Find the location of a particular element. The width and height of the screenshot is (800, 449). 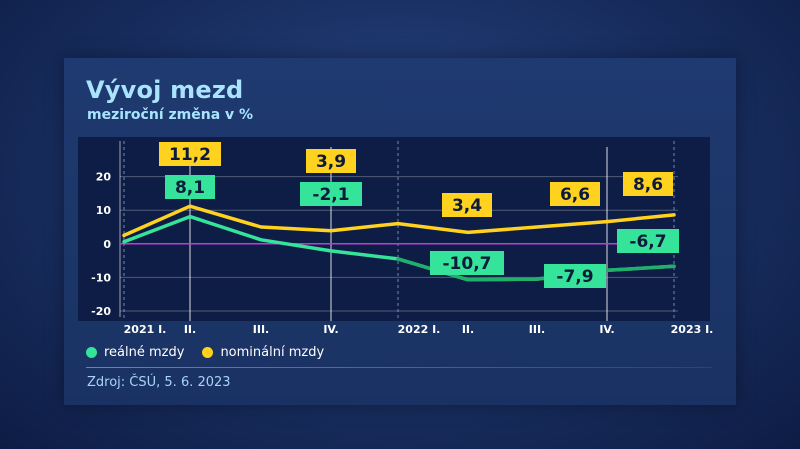

data-label: 6,6 is located at coordinates (575, 195).